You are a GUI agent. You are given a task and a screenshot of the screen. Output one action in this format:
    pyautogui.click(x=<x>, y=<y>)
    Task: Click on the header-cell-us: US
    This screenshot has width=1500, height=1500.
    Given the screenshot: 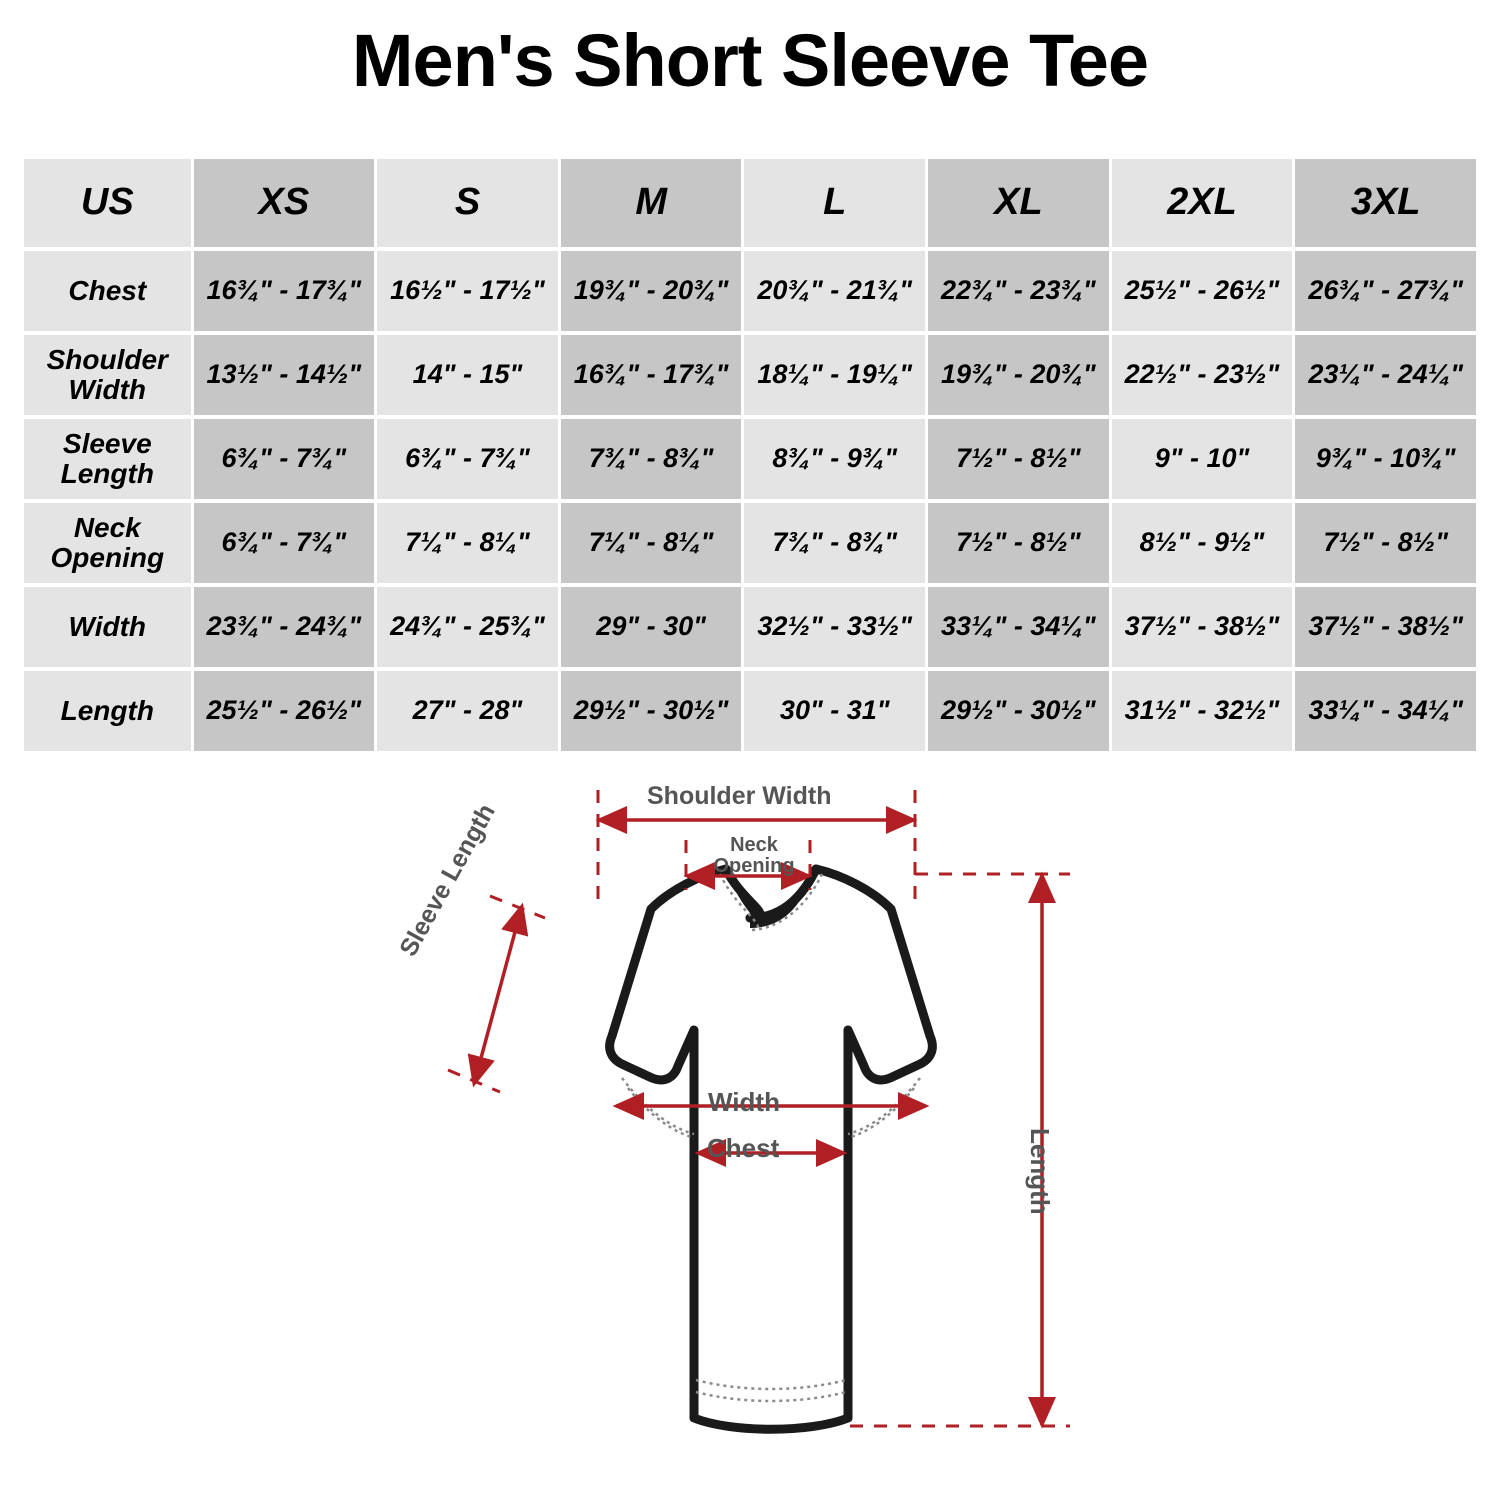 What is the action you would take?
    pyautogui.click(x=107, y=203)
    